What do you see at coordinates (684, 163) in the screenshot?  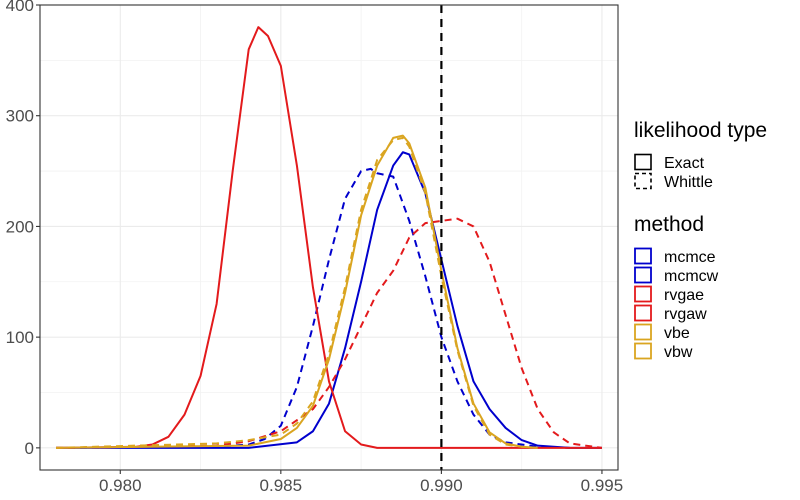 I see `legend-label-exact: Exact` at bounding box center [684, 163].